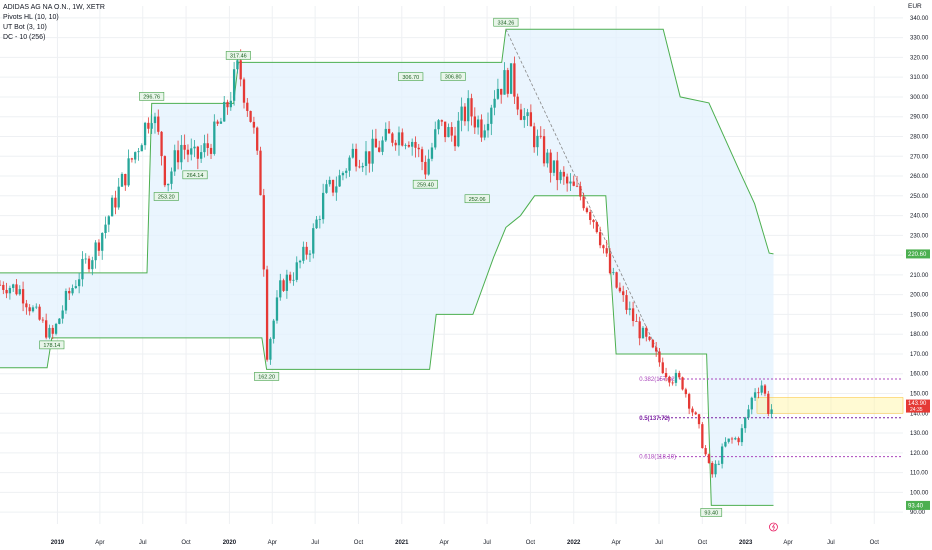 The height and width of the screenshot is (550, 932). What do you see at coordinates (919, 454) in the screenshot?
I see `y-tick-label: 120.00` at bounding box center [919, 454].